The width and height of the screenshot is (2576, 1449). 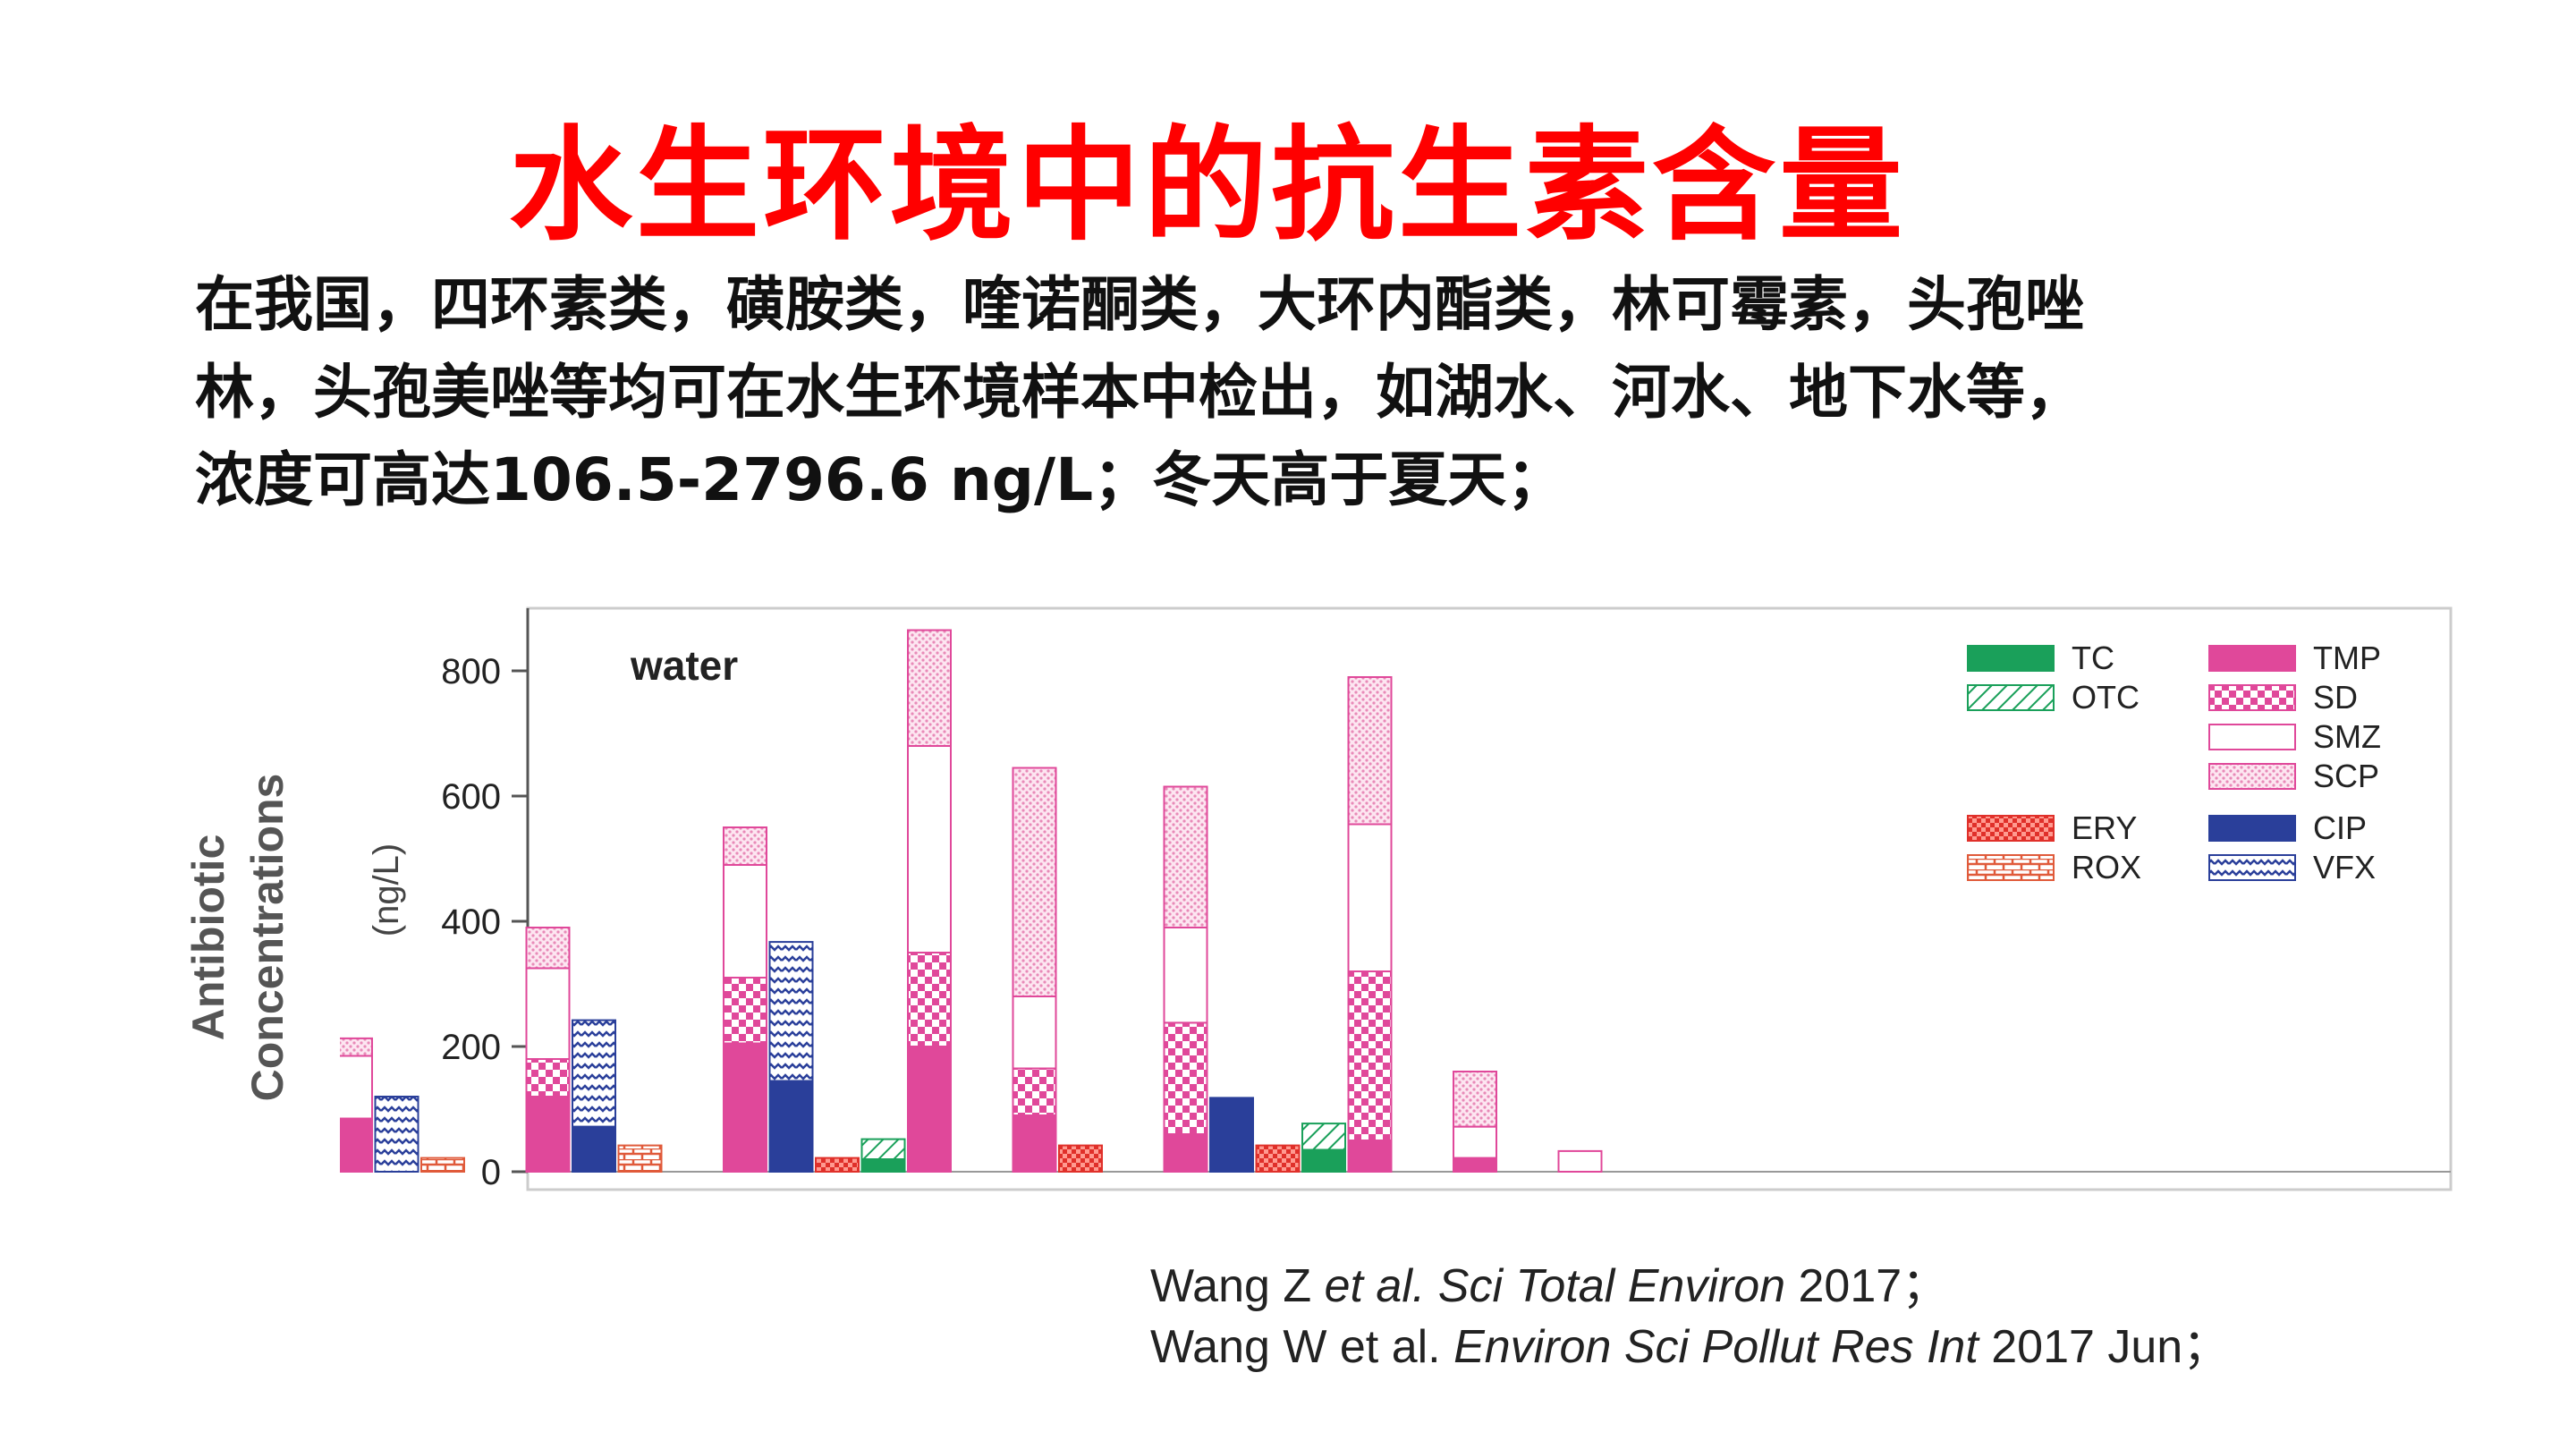 I want to click on legend-swatch-otc, so click(x=2011, y=697).